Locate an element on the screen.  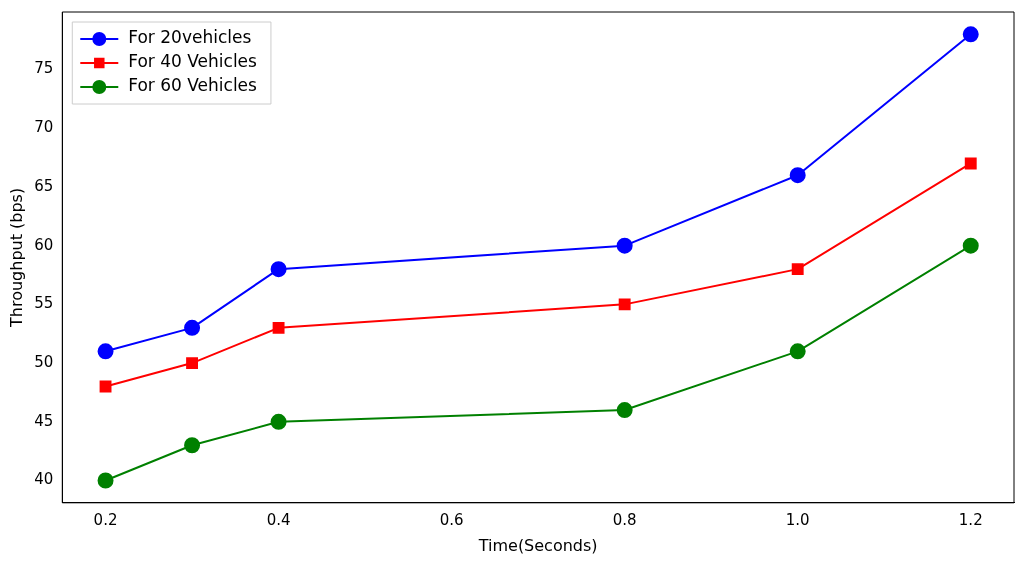
y-tick-label: 65 is located at coordinates (44, 185).